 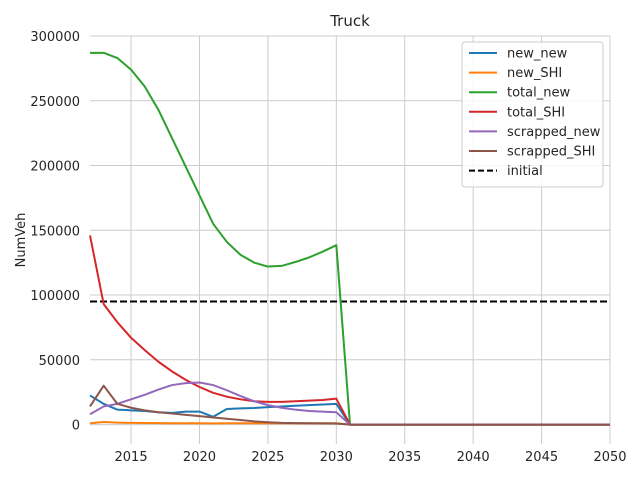 I want to click on y-axis-ticks: 0 50000 100000 150000 200000 250000 300000, so click(x=55, y=232).